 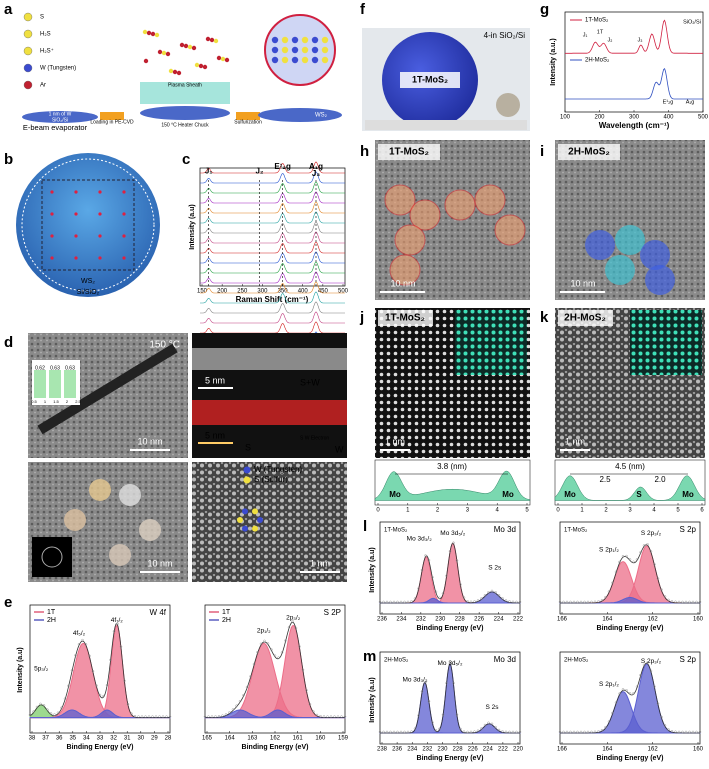 I want to click on x-tick-label: 159, so click(x=343, y=739).